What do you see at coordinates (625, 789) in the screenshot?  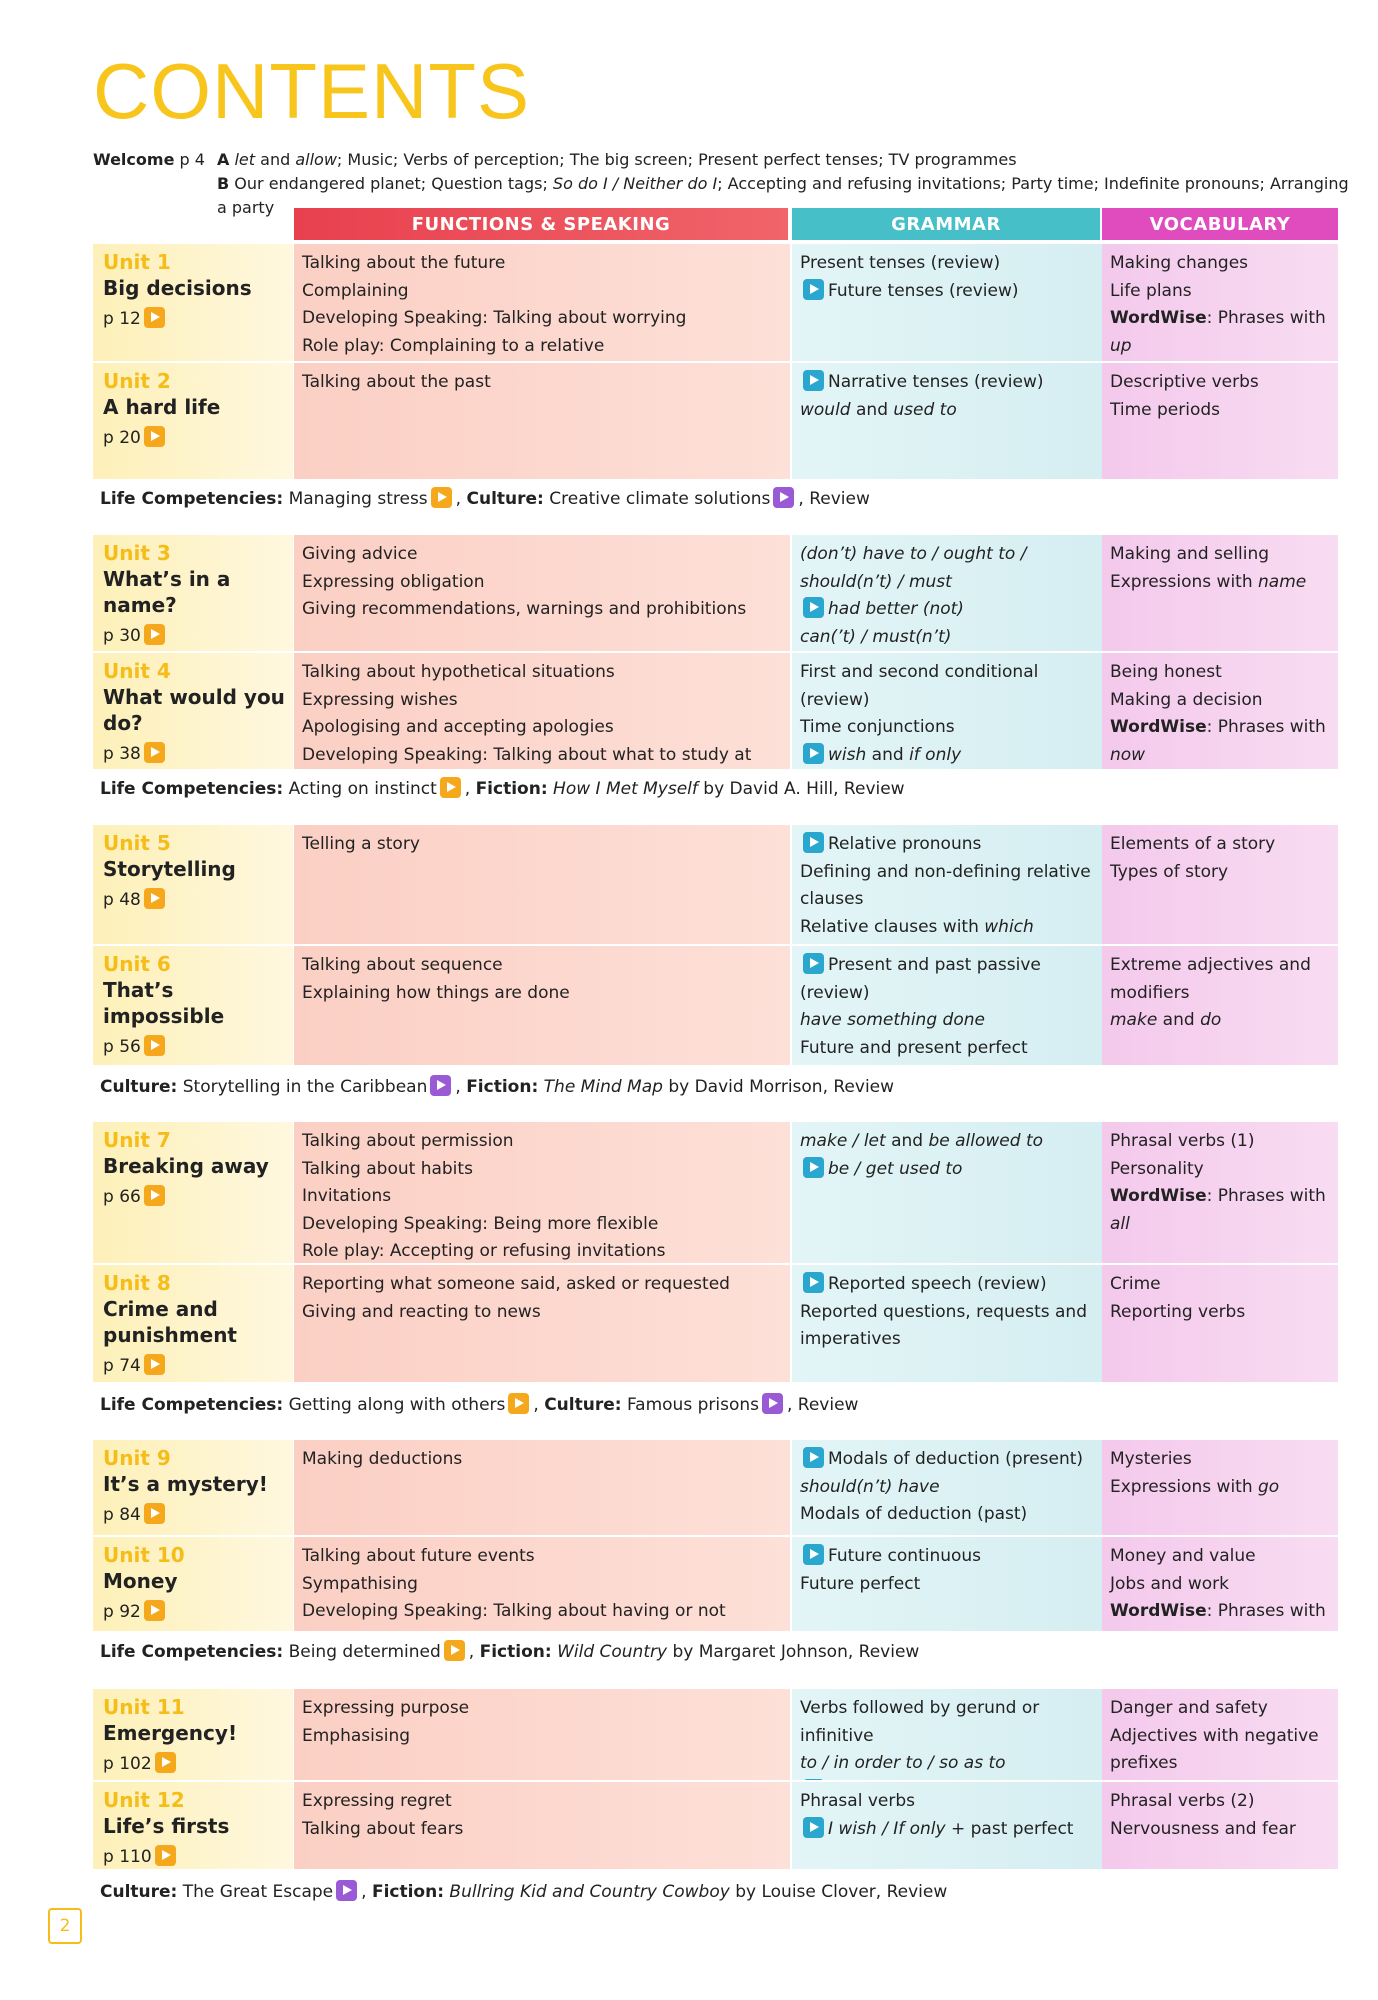 I see `italic-text: How I Met Myself` at bounding box center [625, 789].